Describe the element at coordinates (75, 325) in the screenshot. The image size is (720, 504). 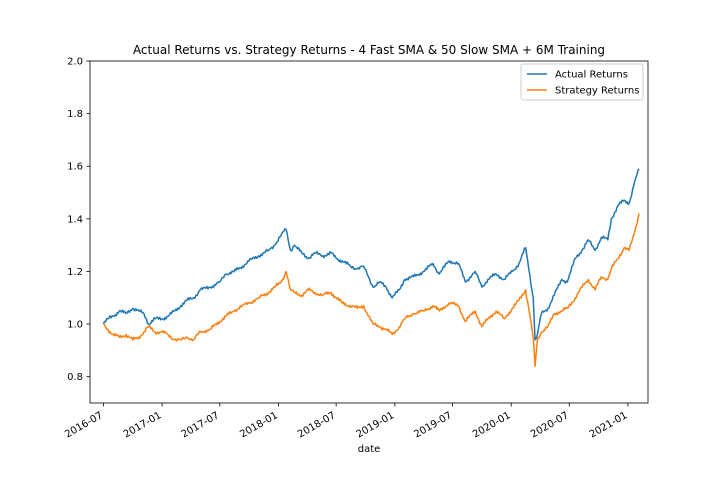
I see `y-tick-label: 1.0` at that location.